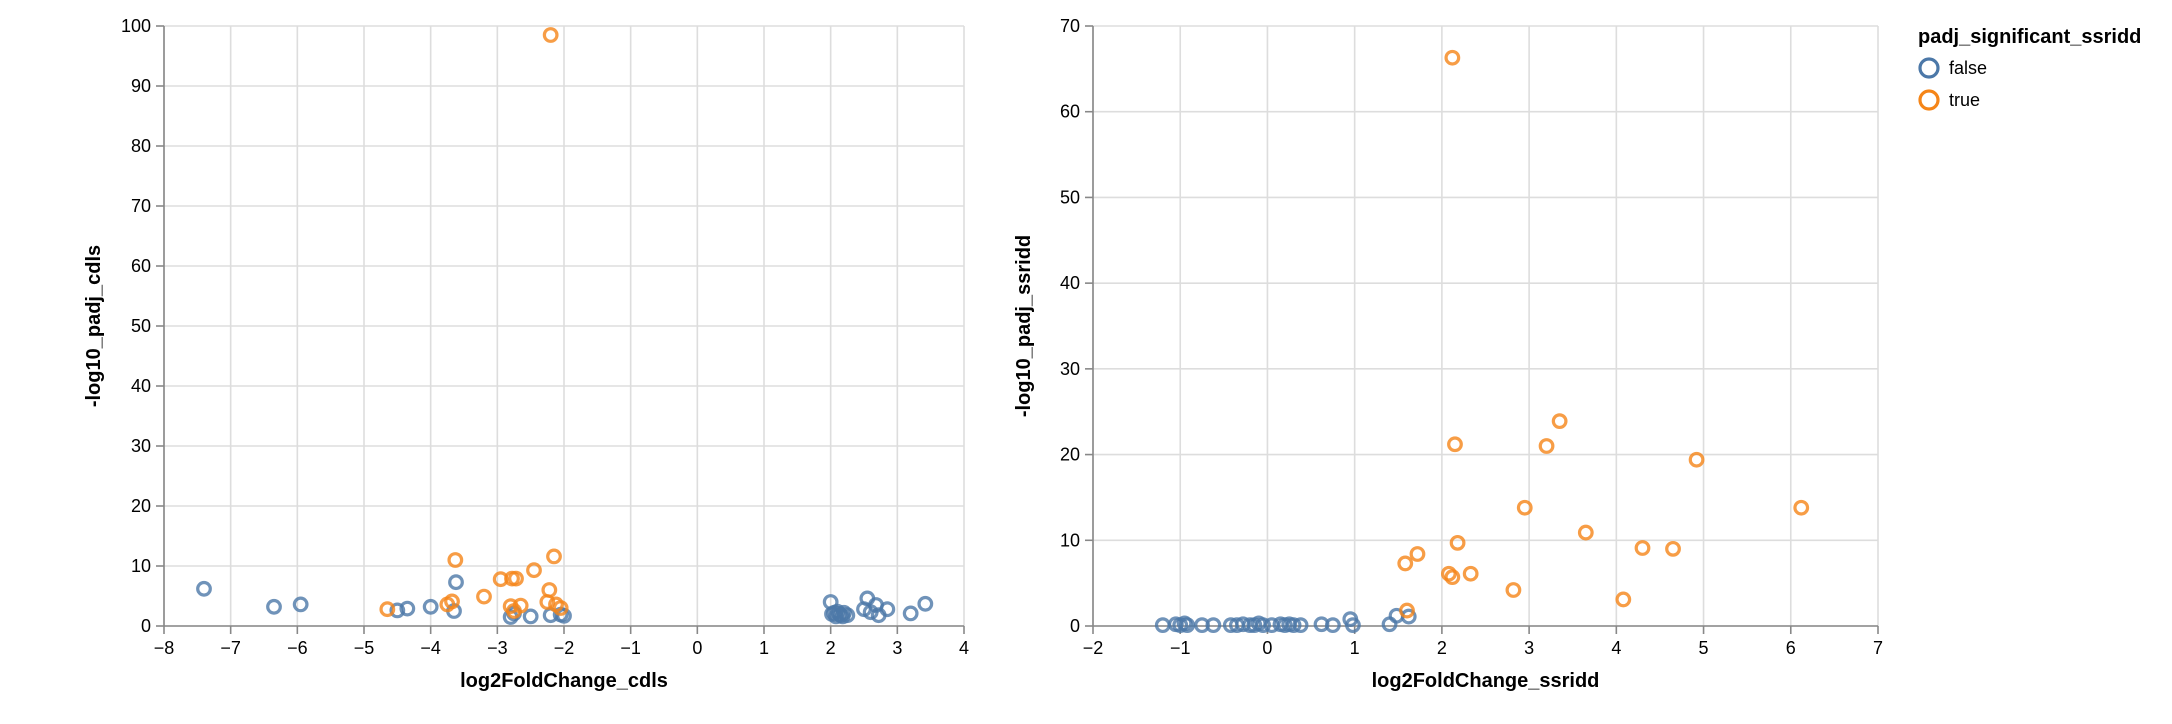 The image size is (2172, 724). Describe the element at coordinates (141, 86) in the screenshot. I see `y-tick-label: 90` at that location.